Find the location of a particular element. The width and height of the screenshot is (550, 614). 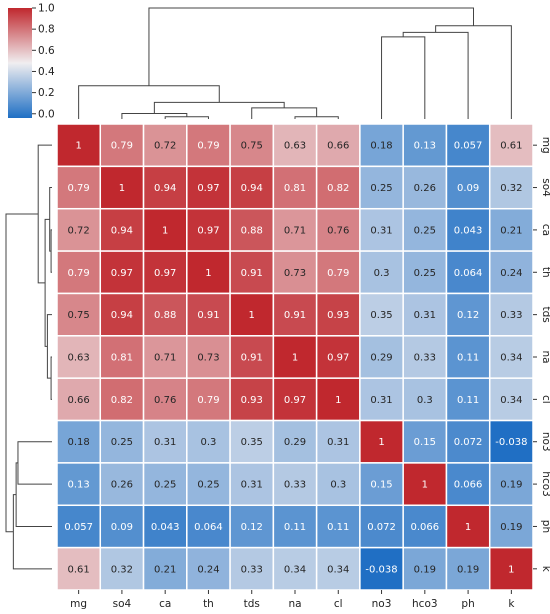

x-tick-label: mg is located at coordinates (78, 604).